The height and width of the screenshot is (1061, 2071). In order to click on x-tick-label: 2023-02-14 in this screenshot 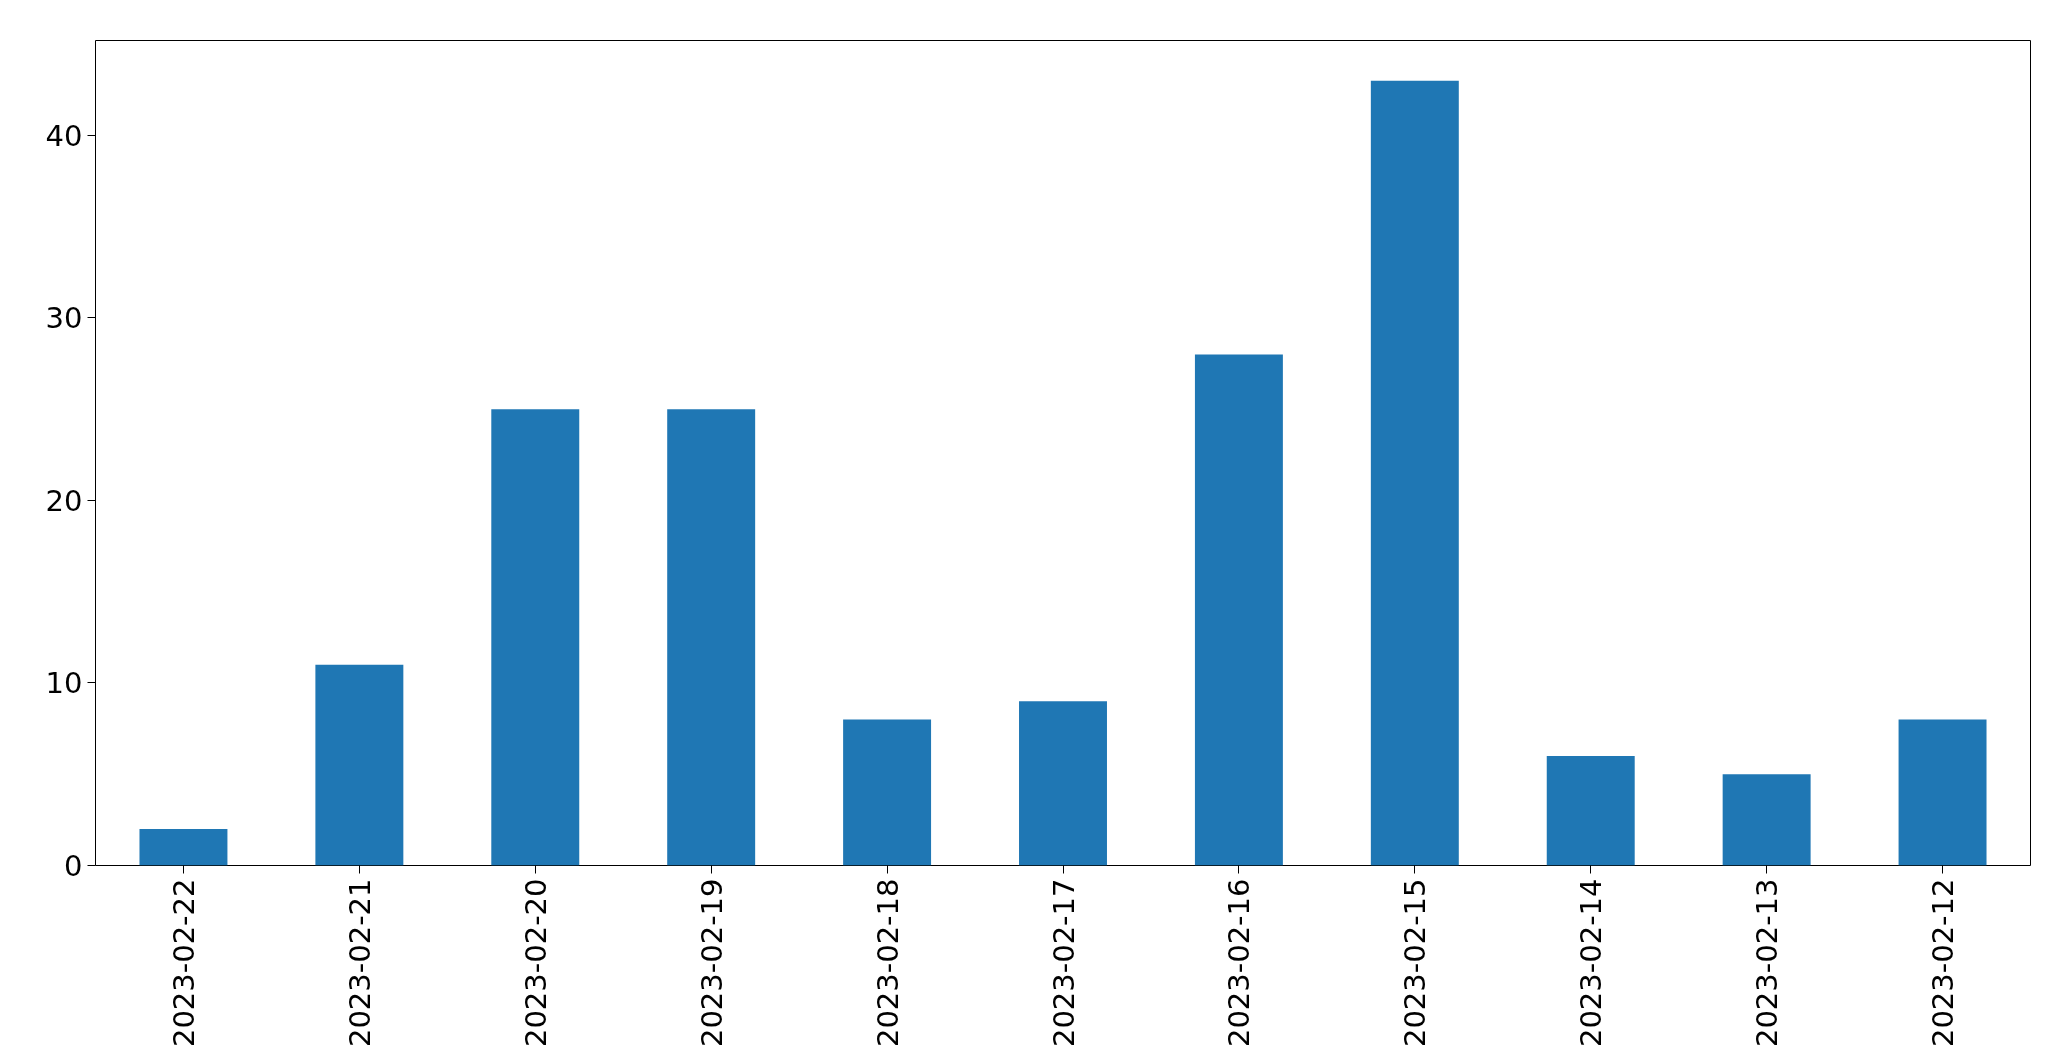, I will do `click(1591, 963)`.